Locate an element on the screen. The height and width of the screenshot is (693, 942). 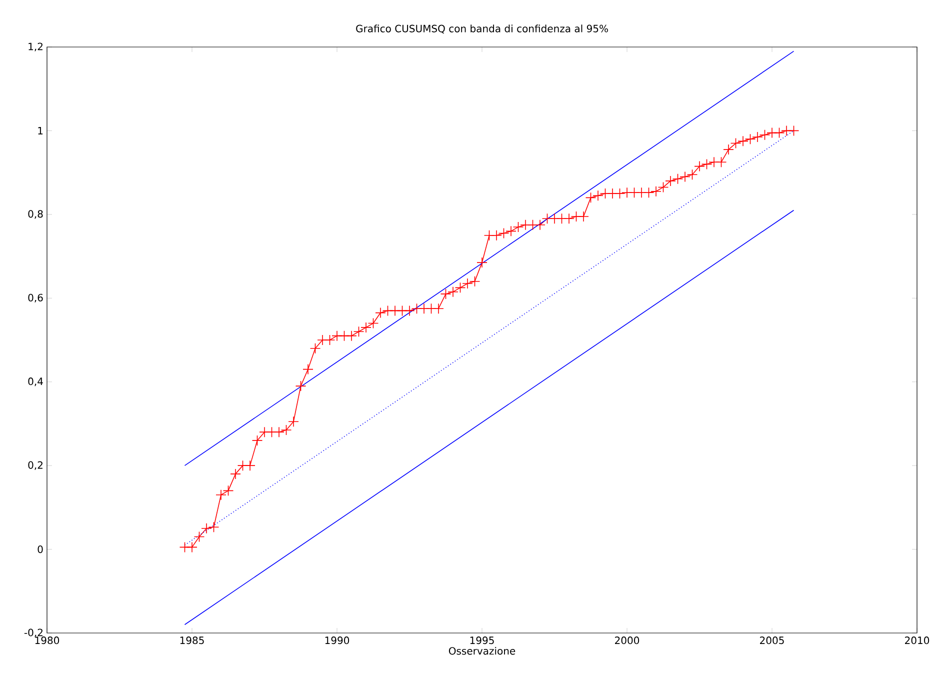
y-tick-label: 1 is located at coordinates (40, 130).